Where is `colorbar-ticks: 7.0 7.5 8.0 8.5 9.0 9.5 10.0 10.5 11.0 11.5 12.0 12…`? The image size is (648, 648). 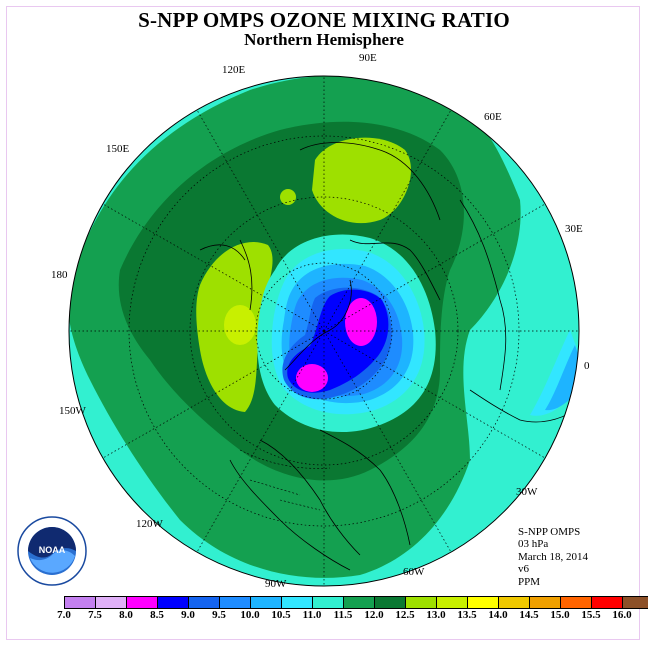
colorbar-ticks: 7.0 7.5 8.0 8.5 9.0 9.5 10.0 10.5 11.0 11.5 12.0 12… is located at coordinates (344, 616).